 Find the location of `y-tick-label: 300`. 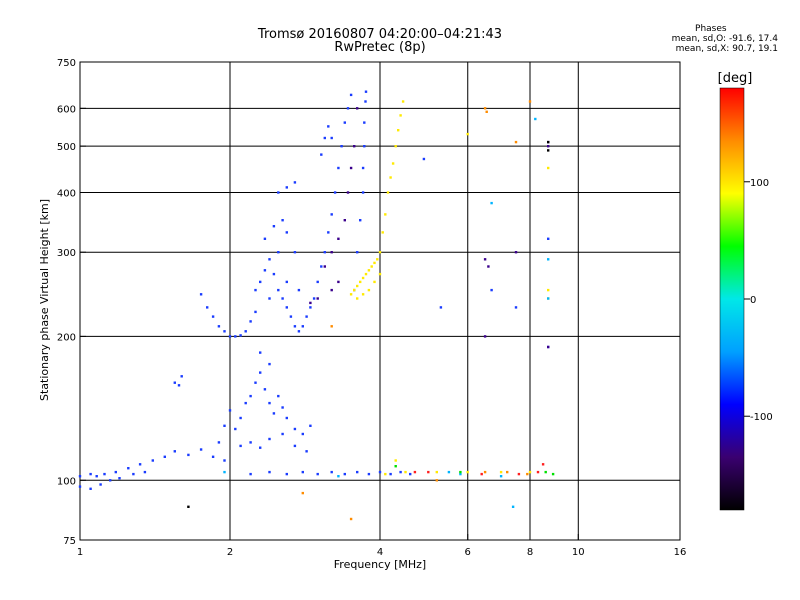

y-tick-label: 300 is located at coordinates (66, 253).